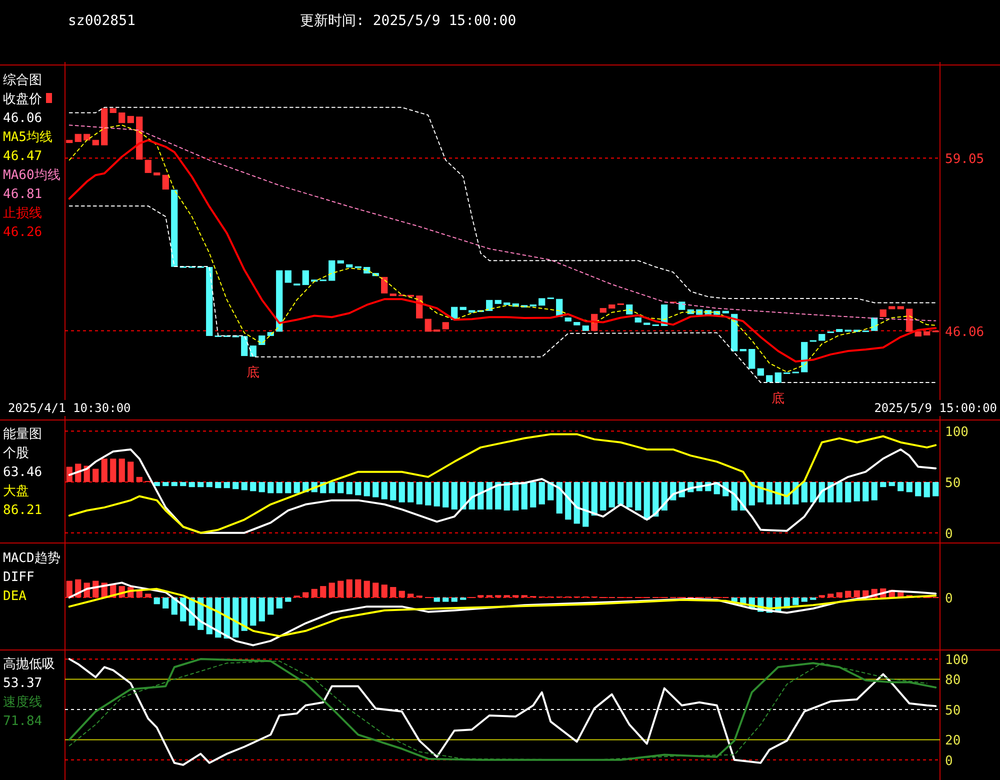 The image size is (1000, 780). I want to click on text: DEA, so click(15, 596).